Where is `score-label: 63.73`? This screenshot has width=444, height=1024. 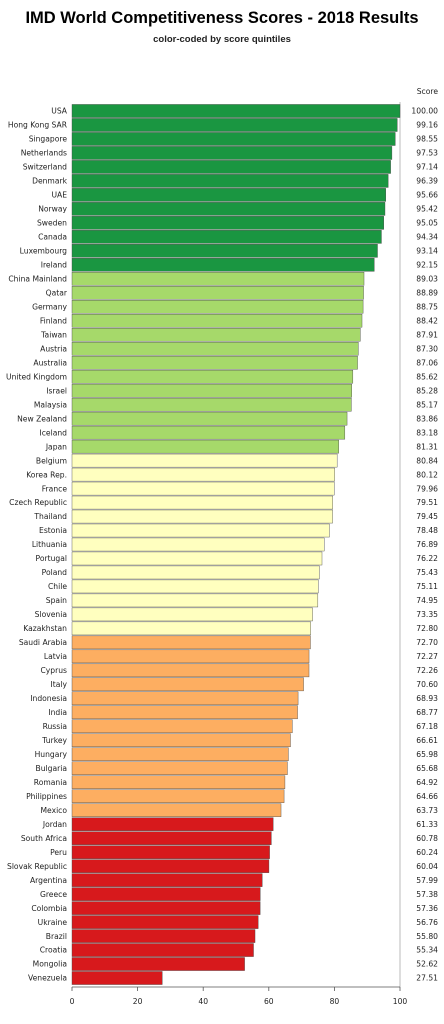
score-label: 63.73 is located at coordinates (427, 810).